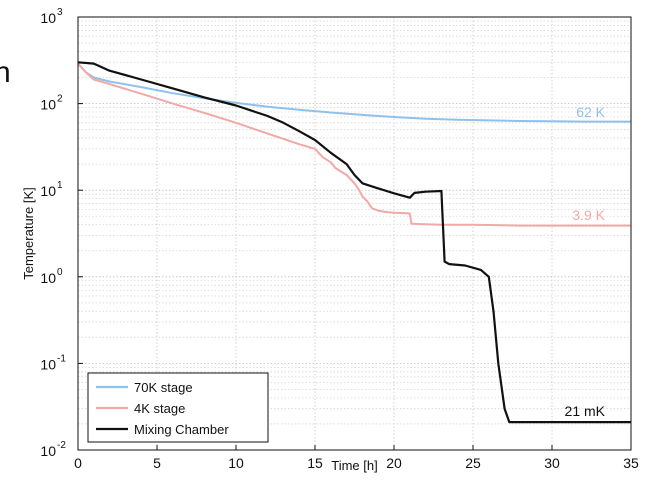  What do you see at coordinates (60, 99) in the screenshot?
I see `y-tick-exponent: 2` at bounding box center [60, 99].